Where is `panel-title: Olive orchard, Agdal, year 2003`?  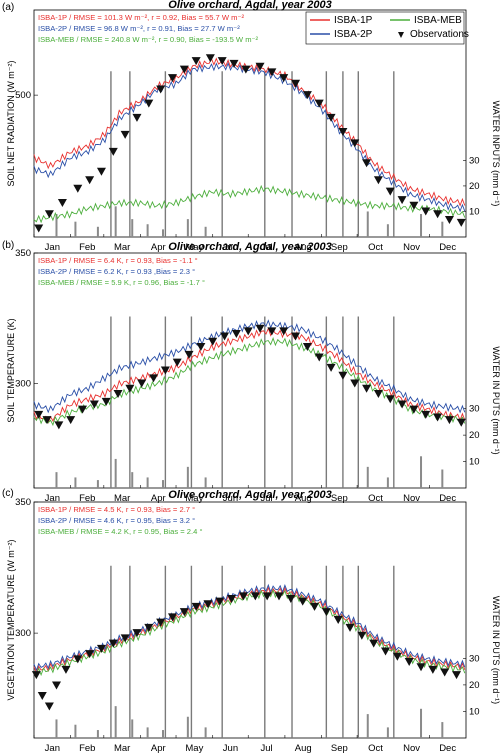
panel-title: Olive orchard, Agdal, year 2003 is located at coordinates (249, 247).